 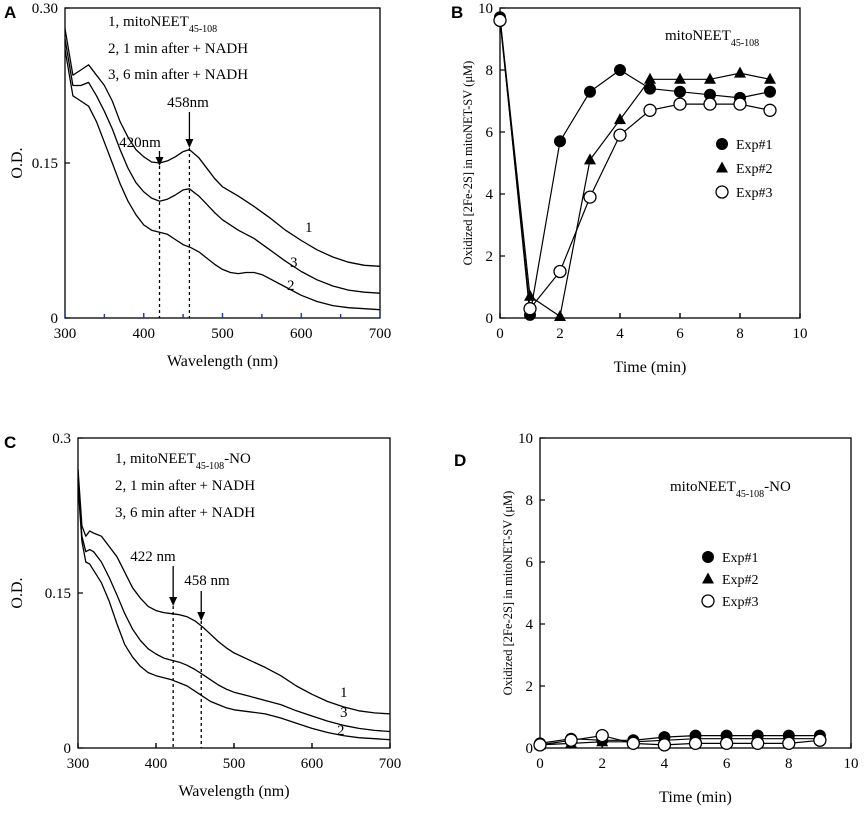 What do you see at coordinates (222, 334) in the screenshot?
I see `x-tick-label: 500` at bounding box center [222, 334].